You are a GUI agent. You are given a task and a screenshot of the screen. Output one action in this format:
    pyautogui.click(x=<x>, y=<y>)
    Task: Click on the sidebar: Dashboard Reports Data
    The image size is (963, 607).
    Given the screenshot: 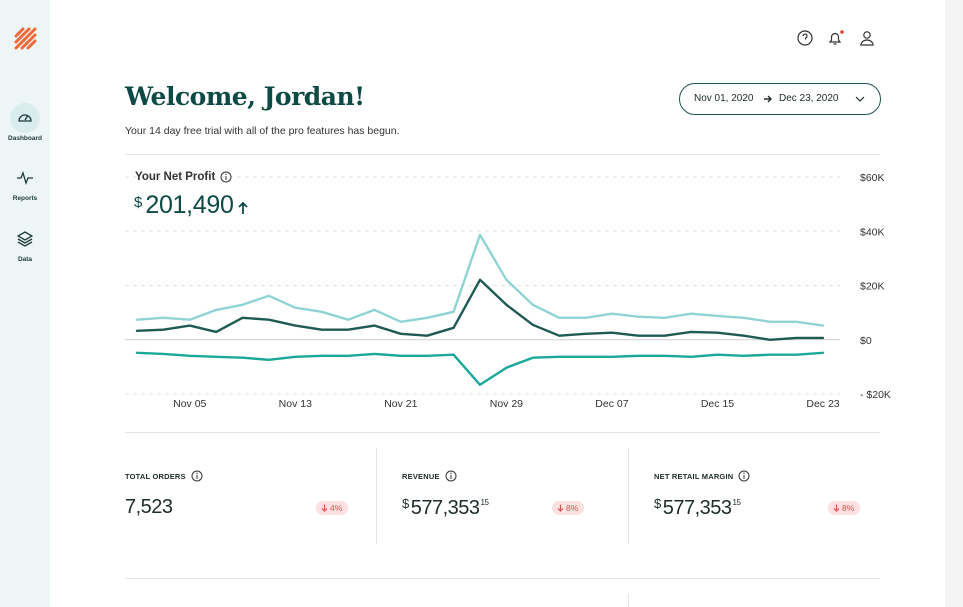 What is the action you would take?
    pyautogui.click(x=25, y=303)
    